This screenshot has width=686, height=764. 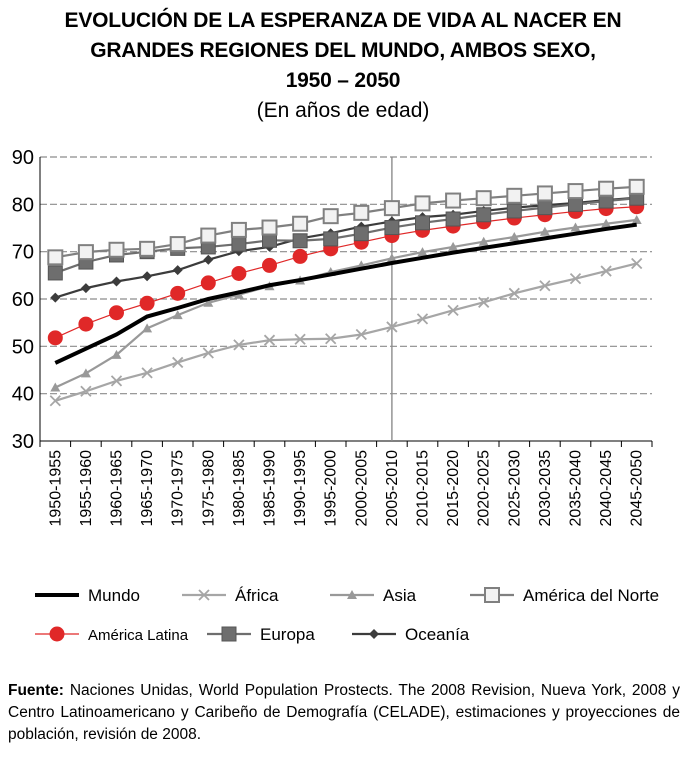 I want to click on x-tick-label: 2040-2045, so click(x=606, y=488).